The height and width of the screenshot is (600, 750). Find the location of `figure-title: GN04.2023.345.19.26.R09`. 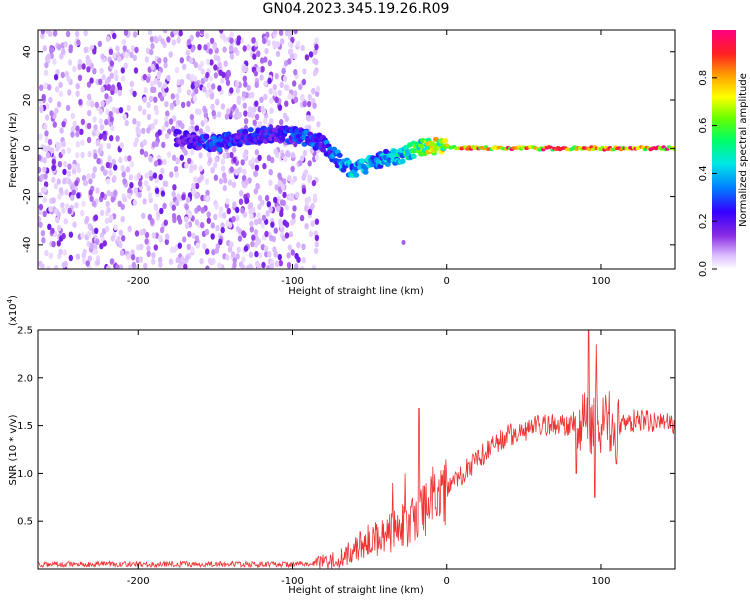

figure-title: GN04.2023.345.19.26.R09 is located at coordinates (356, 9).